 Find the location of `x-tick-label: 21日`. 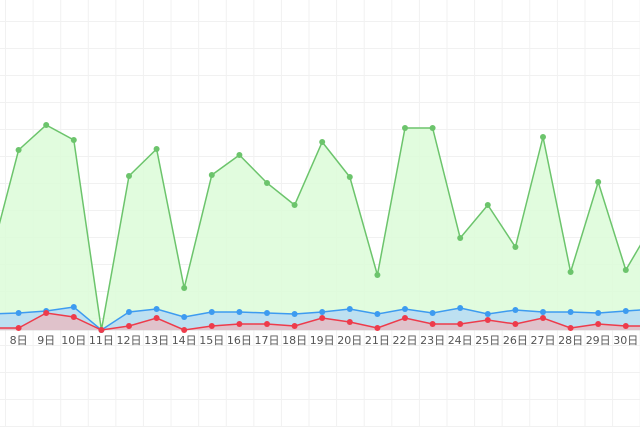

x-tick-label: 21日 is located at coordinates (377, 340).